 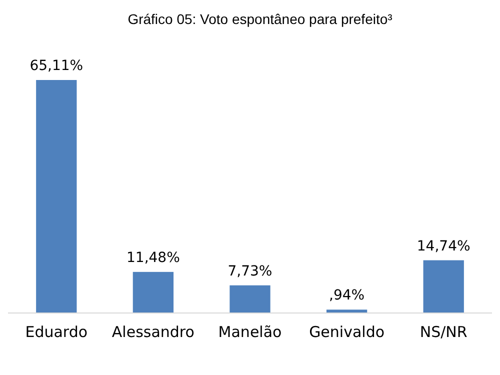 I want to click on x-tick-label: Genivaldo, so click(x=347, y=332).